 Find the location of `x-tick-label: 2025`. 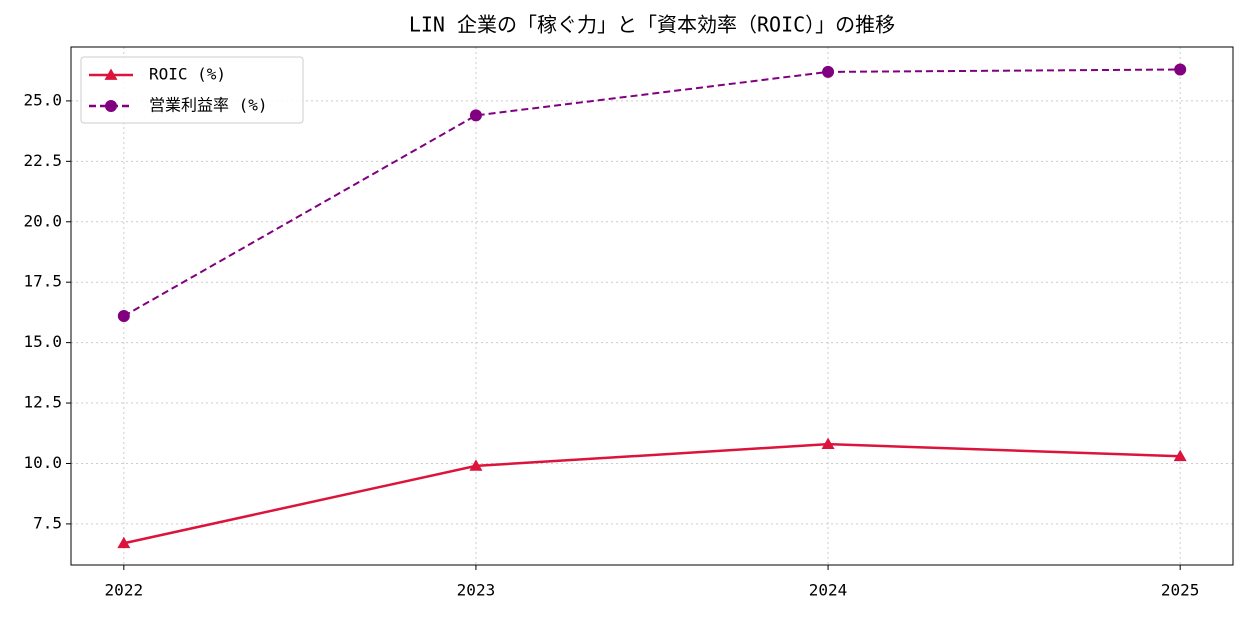

x-tick-label: 2025 is located at coordinates (1180, 590).